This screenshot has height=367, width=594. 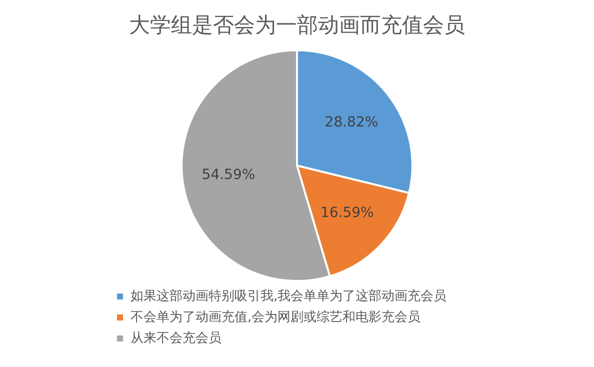 I want to click on legend-label: 从来不会充会员, so click(x=176, y=338).